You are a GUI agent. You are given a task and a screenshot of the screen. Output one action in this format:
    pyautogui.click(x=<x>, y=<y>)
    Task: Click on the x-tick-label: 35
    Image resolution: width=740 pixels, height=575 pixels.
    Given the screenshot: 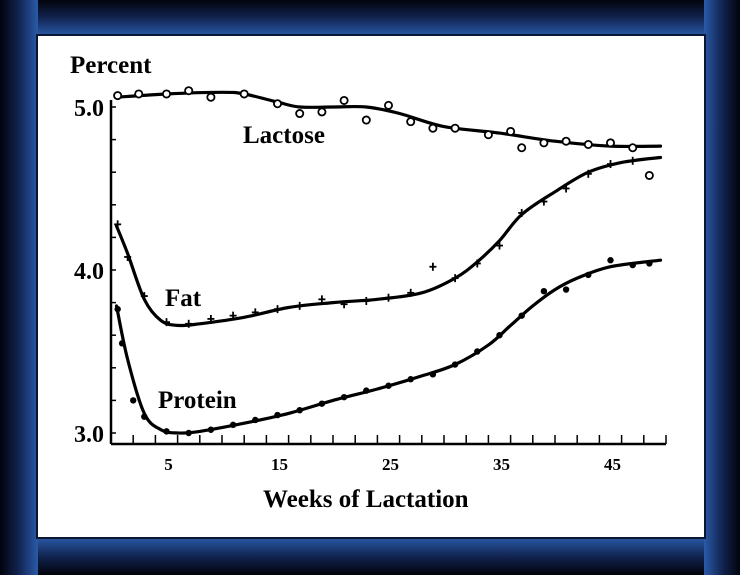 What is the action you would take?
    pyautogui.click(x=501, y=464)
    